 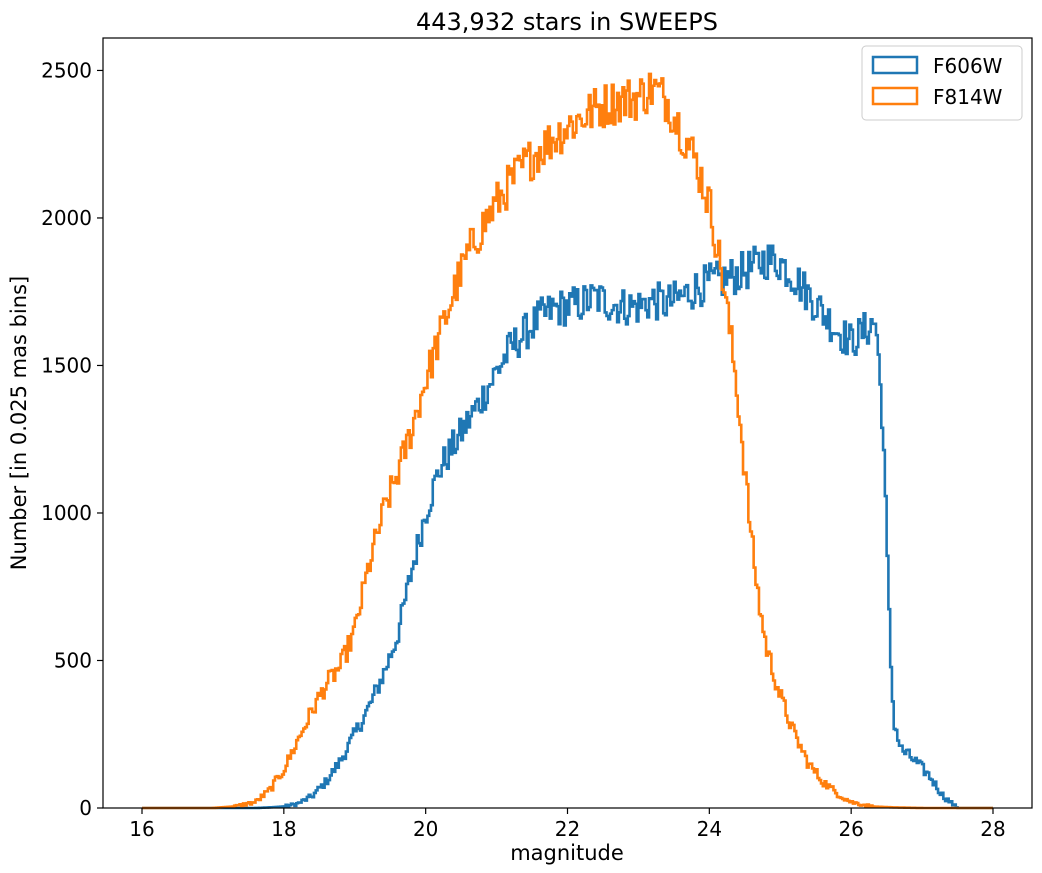 What do you see at coordinates (19, 423) in the screenshot?
I see `y-axis-label: Number [in 0.025 mas bins]` at bounding box center [19, 423].